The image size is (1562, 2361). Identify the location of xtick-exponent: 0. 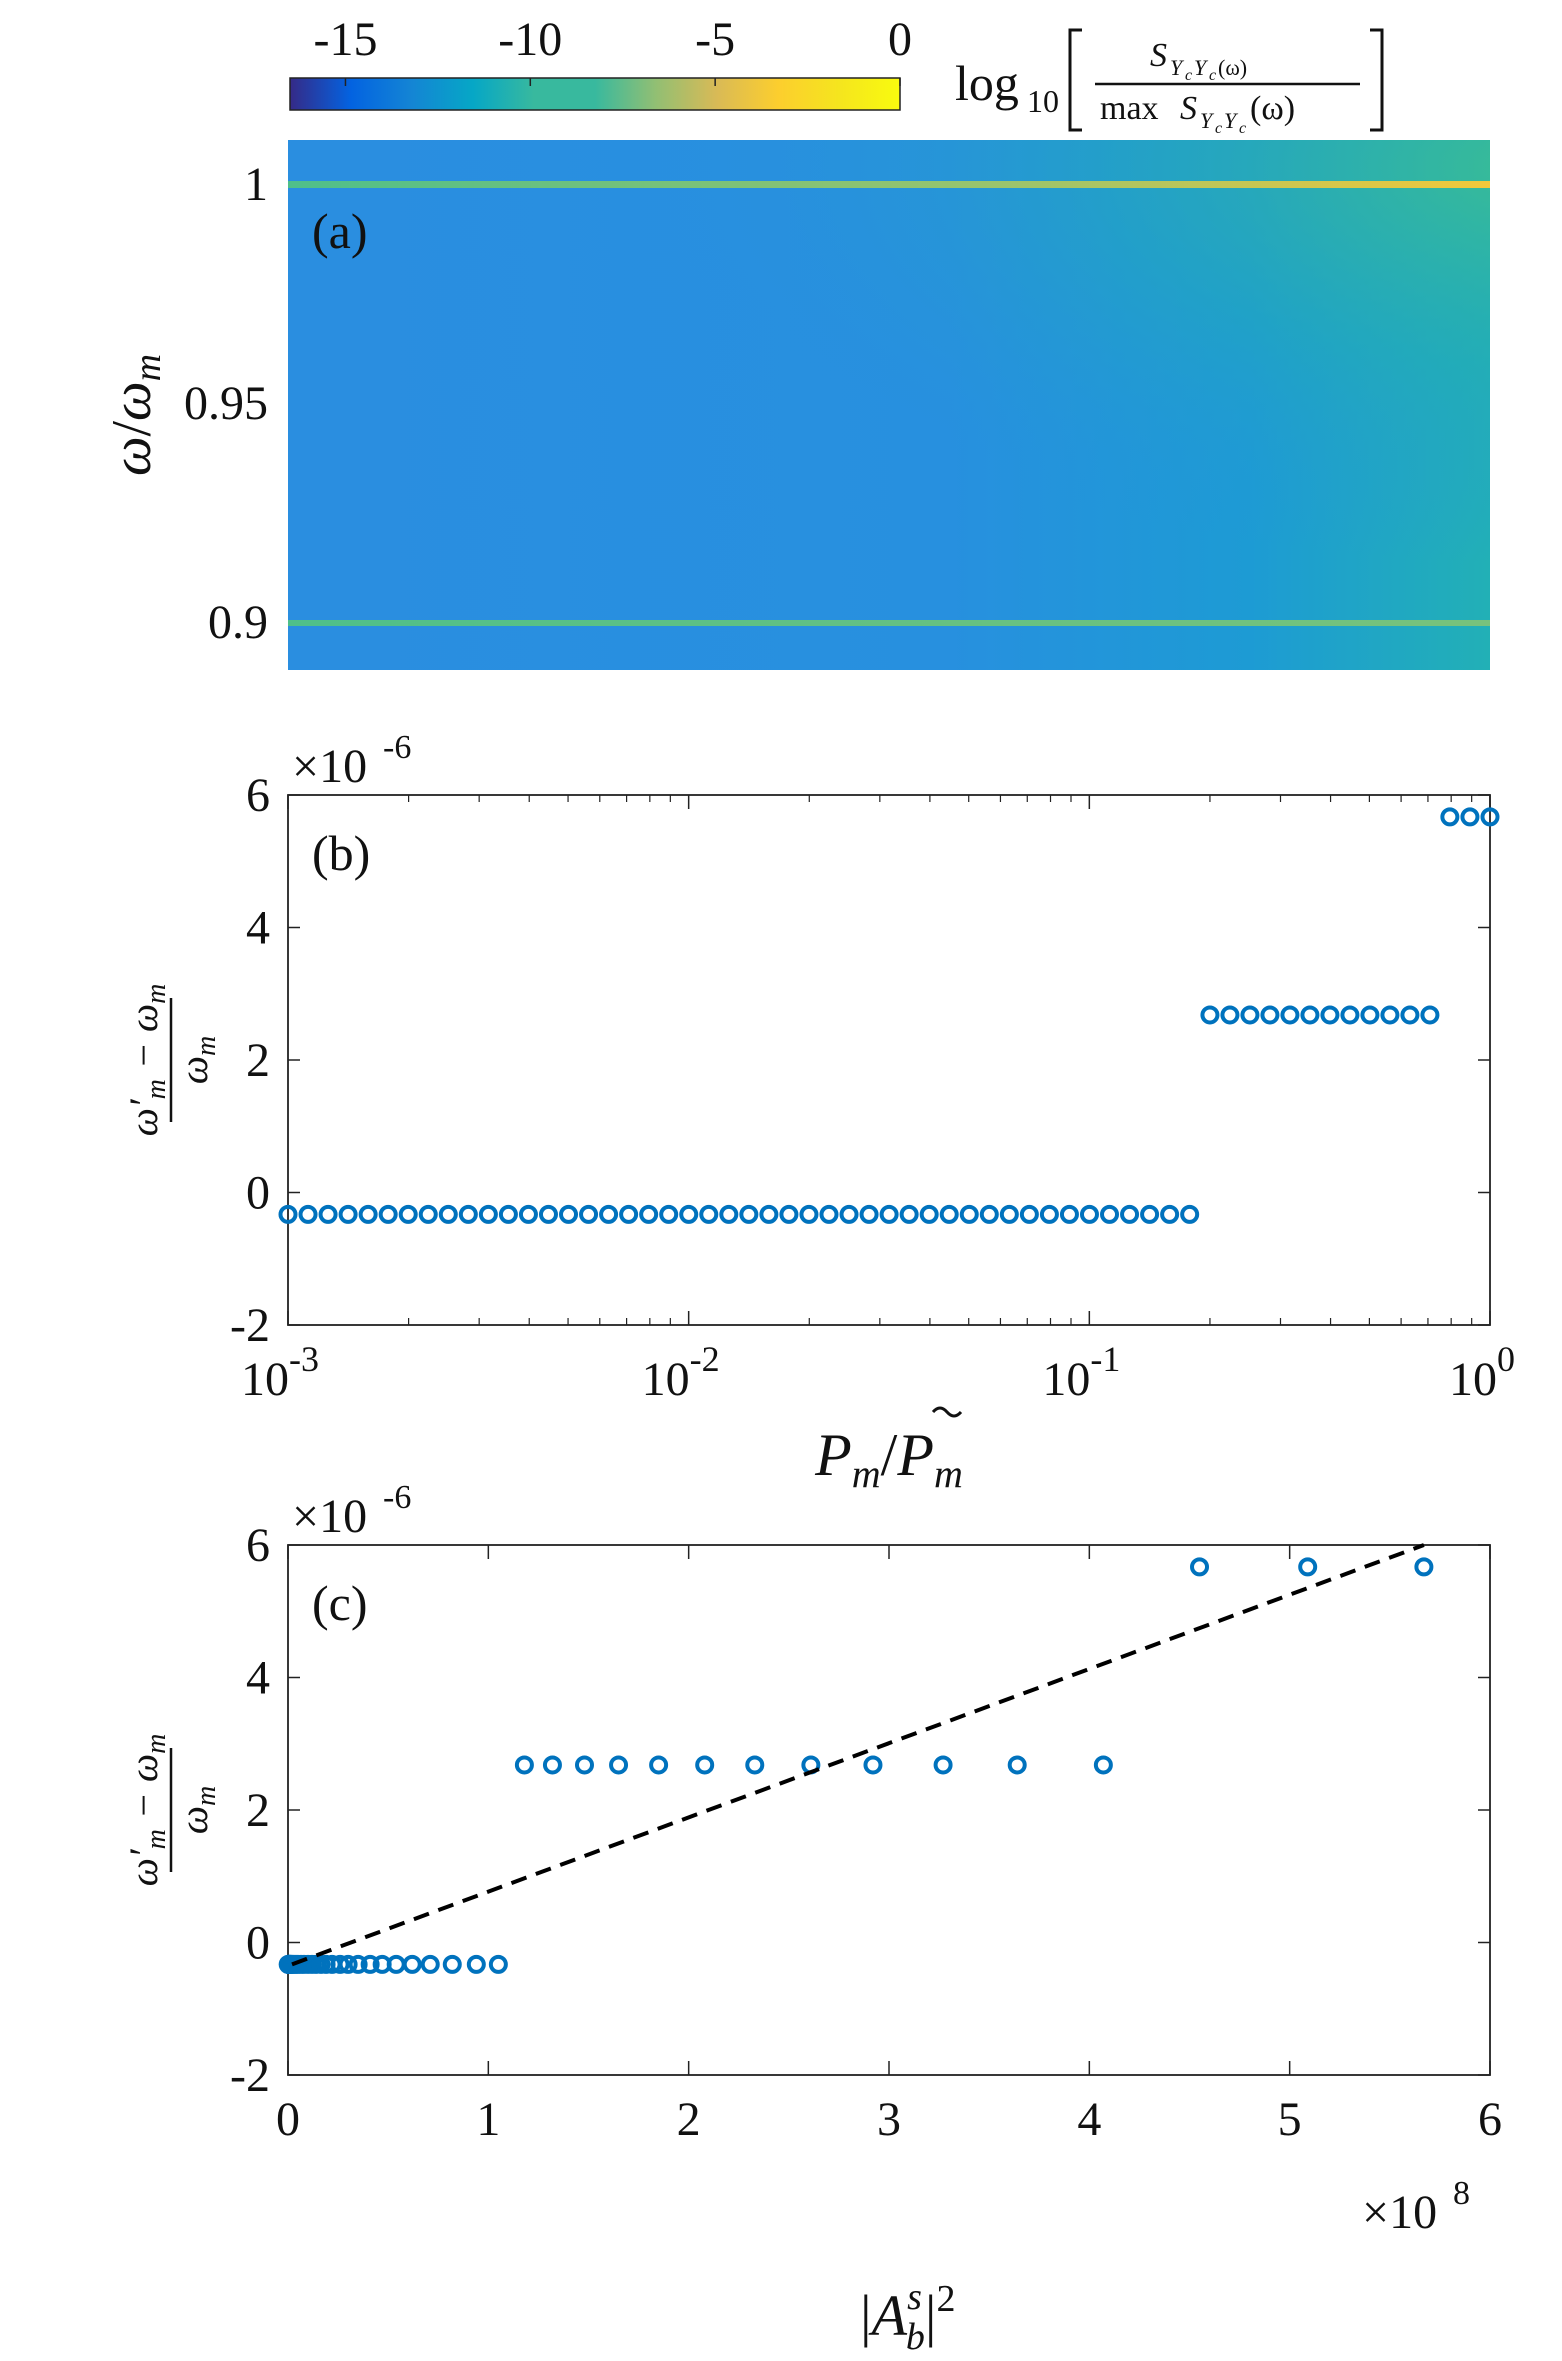
(1506, 1359).